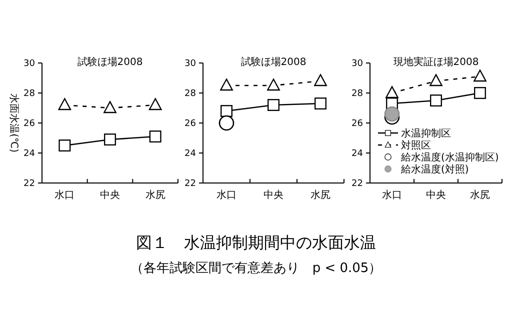 This screenshot has width=513, height=333. Describe the element at coordinates (256, 268) in the screenshot. I see `text: （各年試験区間で有意差あり p < 0.05）` at that location.